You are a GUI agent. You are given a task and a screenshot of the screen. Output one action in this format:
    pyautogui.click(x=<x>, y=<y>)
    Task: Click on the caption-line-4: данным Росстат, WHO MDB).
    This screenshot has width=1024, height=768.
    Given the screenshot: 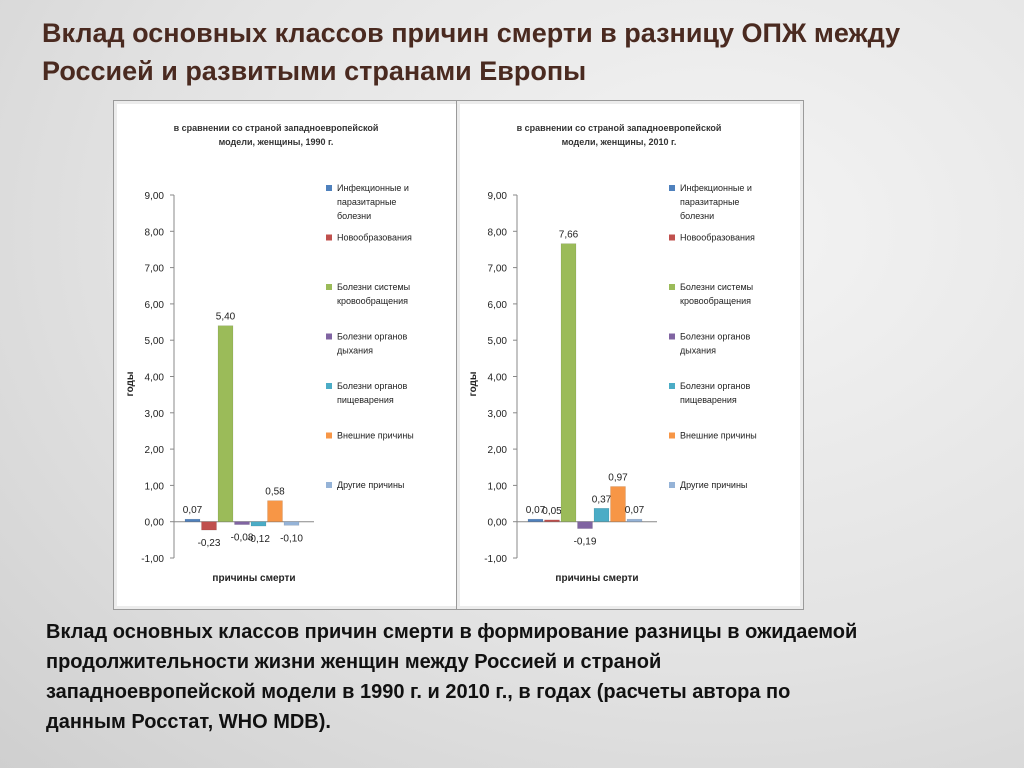 What is the action you would take?
    pyautogui.click(x=188, y=722)
    